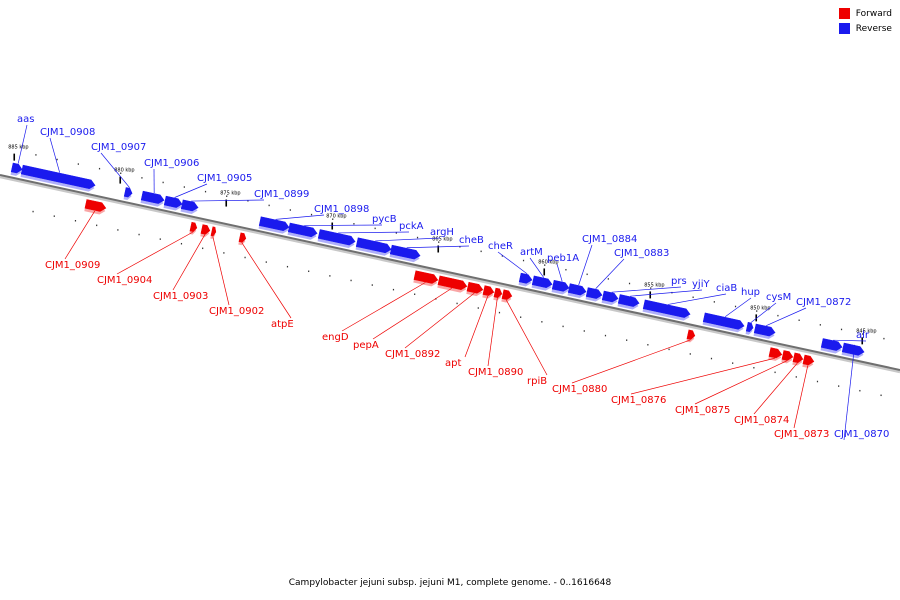 This screenshot has height=600, width=900. I want to click on gene-arrow-atpe, so click(242, 239).